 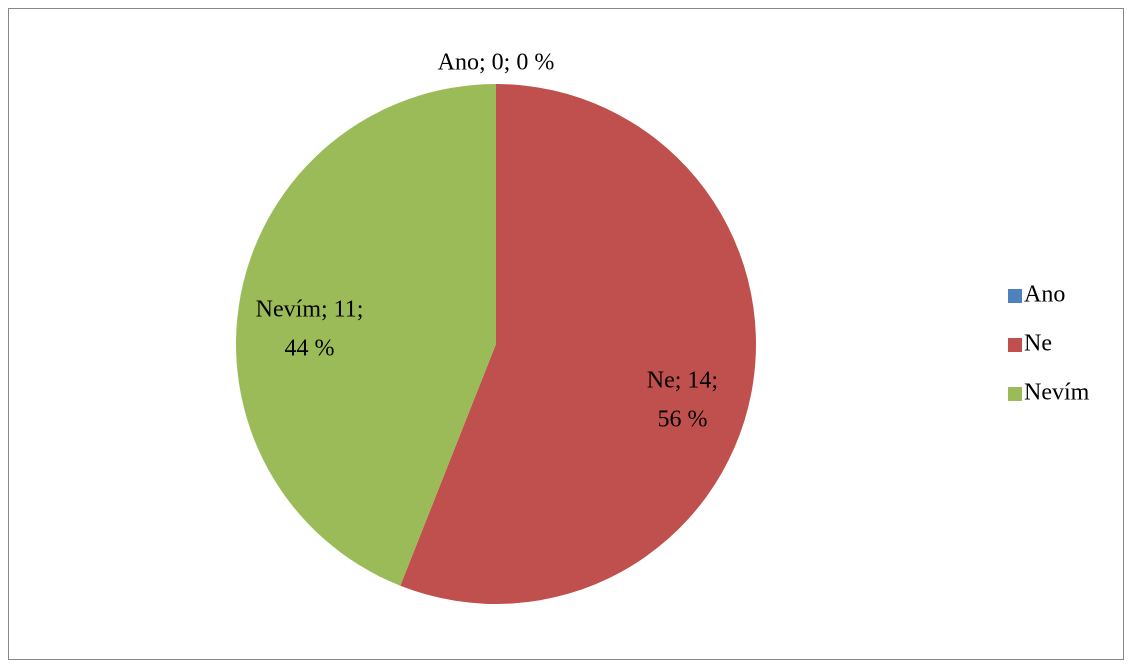 What do you see at coordinates (310, 348) in the screenshot?
I see `data-label: 44 %` at bounding box center [310, 348].